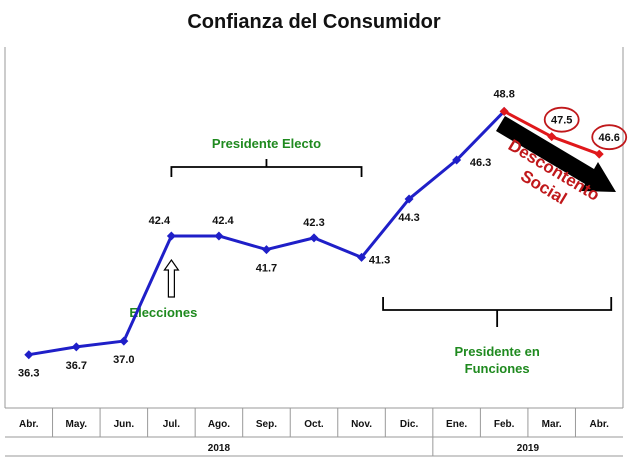  Describe the element at coordinates (361, 424) in the screenshot. I see `category-label: Nov.` at that location.